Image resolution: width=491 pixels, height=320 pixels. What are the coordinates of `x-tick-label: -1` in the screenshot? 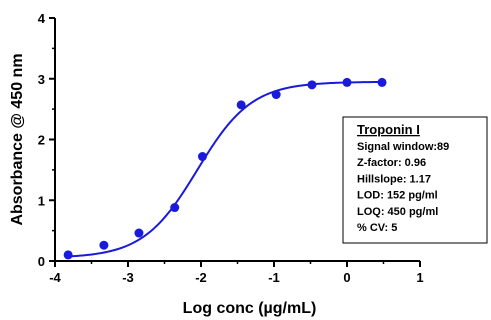 It's located at (274, 277).